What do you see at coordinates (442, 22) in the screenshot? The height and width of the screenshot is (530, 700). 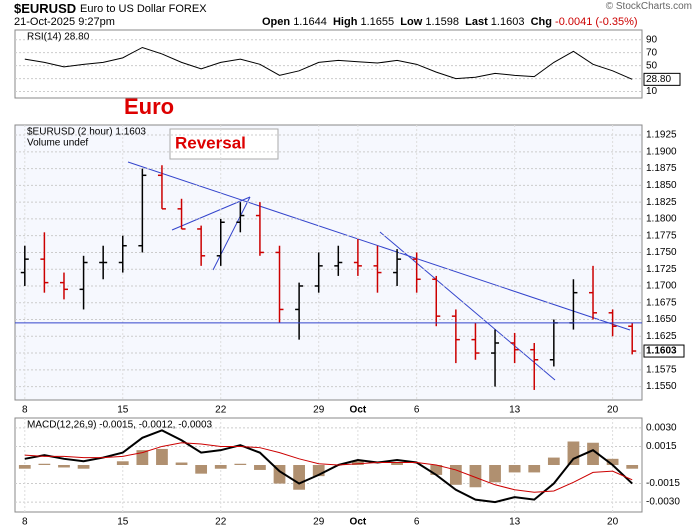 I see `low: 1.1598` at bounding box center [442, 22].